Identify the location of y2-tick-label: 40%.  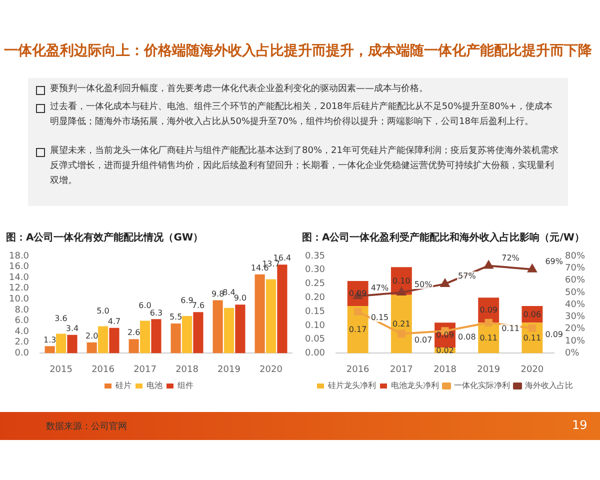
(575, 305).